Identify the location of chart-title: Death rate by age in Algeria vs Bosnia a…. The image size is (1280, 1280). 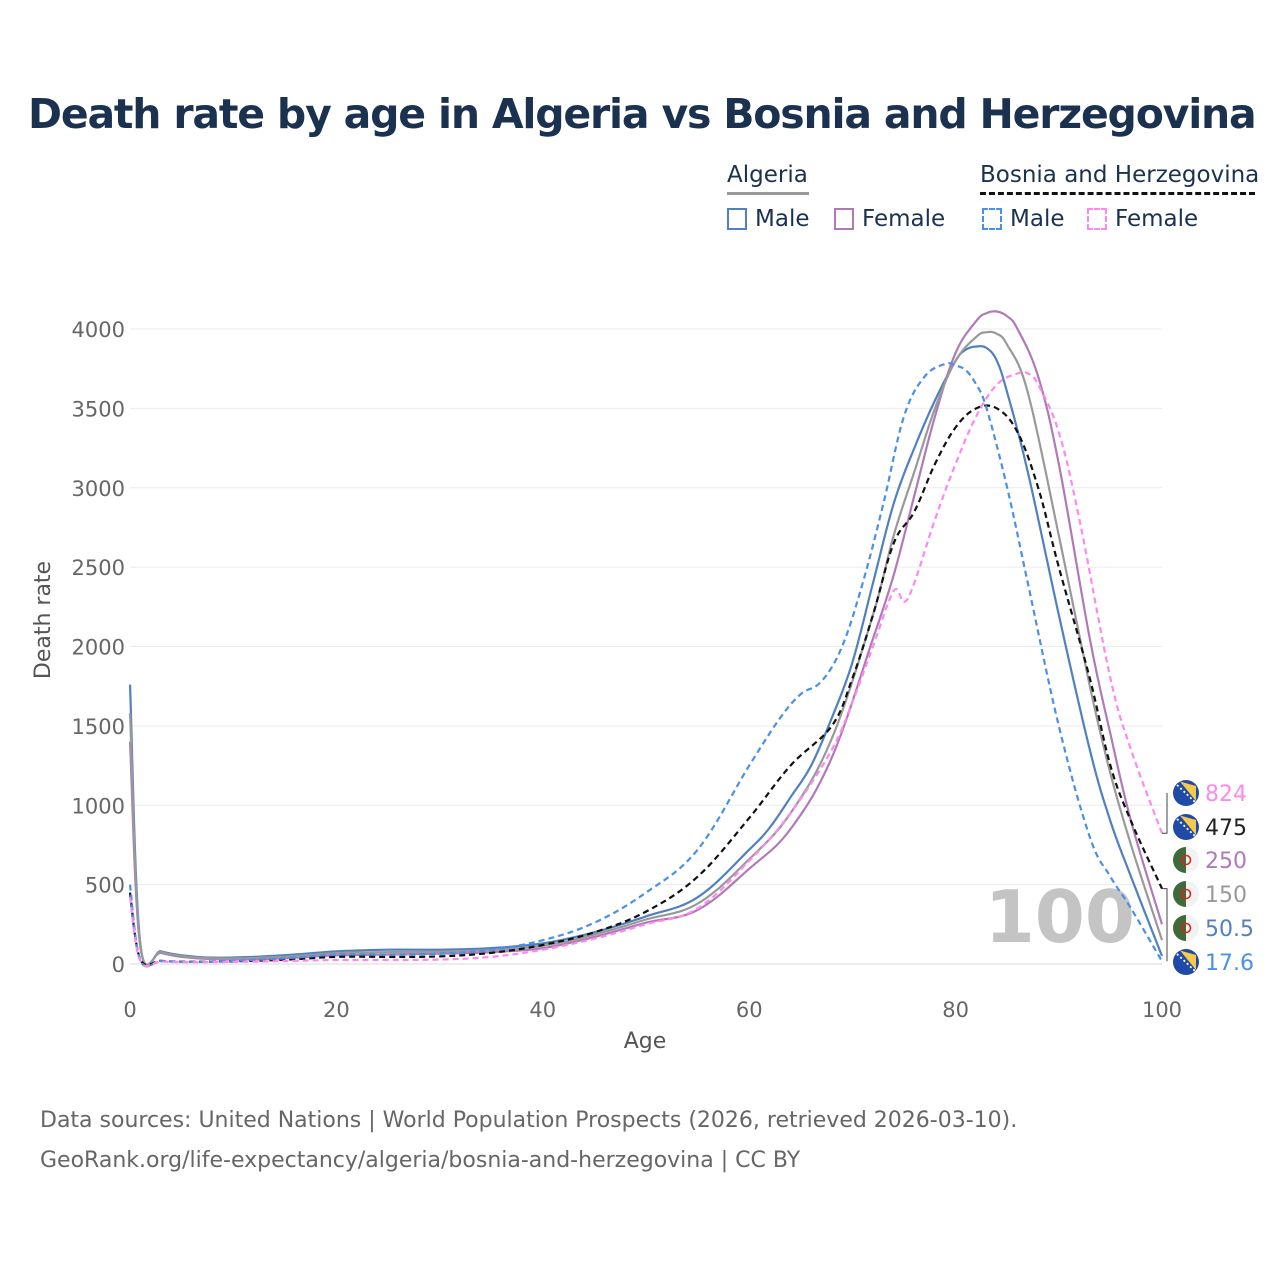
(642, 114).